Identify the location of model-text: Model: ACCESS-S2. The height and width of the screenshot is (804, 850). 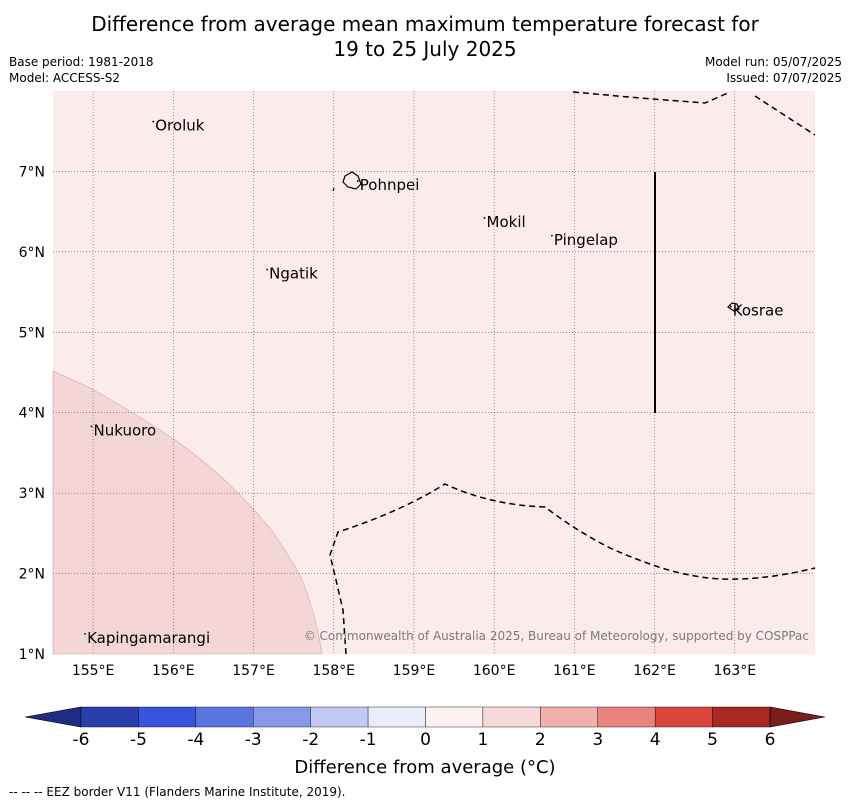
(65, 78).